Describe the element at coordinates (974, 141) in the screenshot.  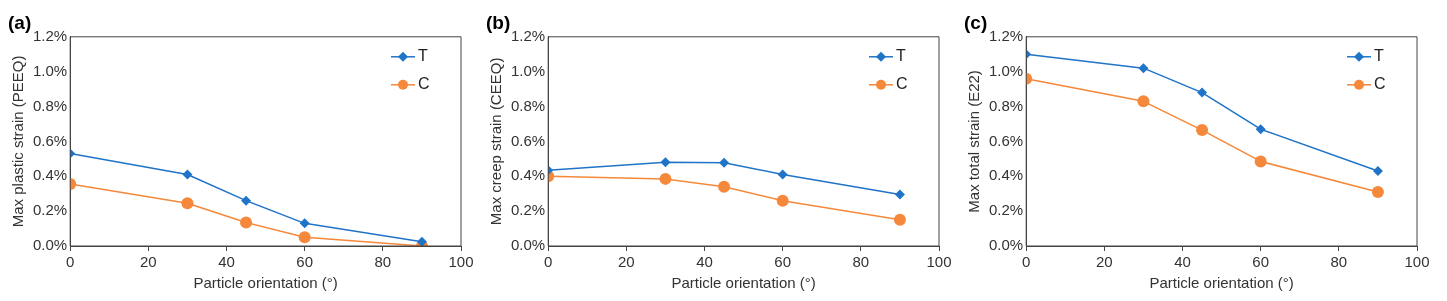
I see `y-axis-title: Max total strain (E22)` at that location.